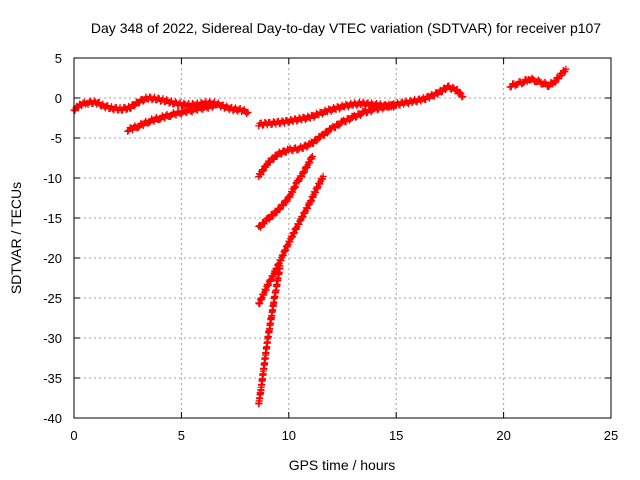 Image resolution: width=640 pixels, height=480 pixels. What do you see at coordinates (503, 435) in the screenshot?
I see `x-tick-label: 20` at bounding box center [503, 435].